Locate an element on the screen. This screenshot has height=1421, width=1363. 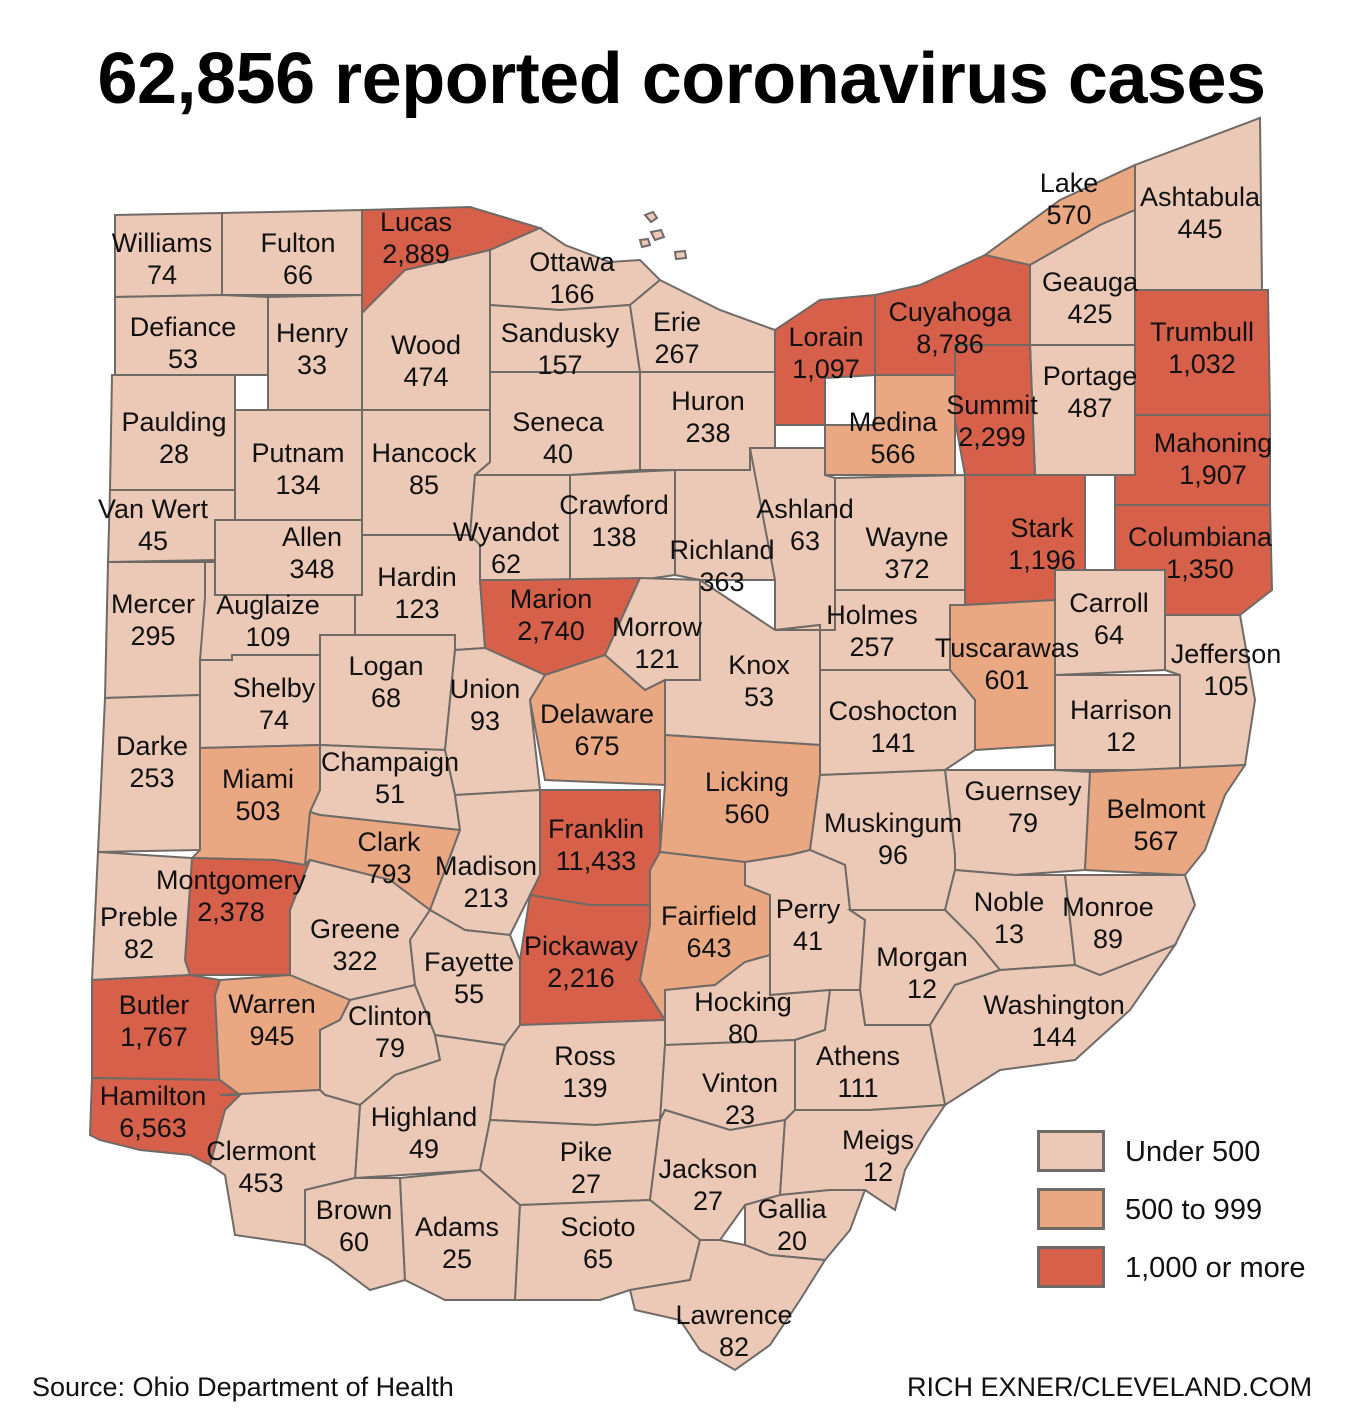
county-cases-label: 63 is located at coordinates (805, 541).